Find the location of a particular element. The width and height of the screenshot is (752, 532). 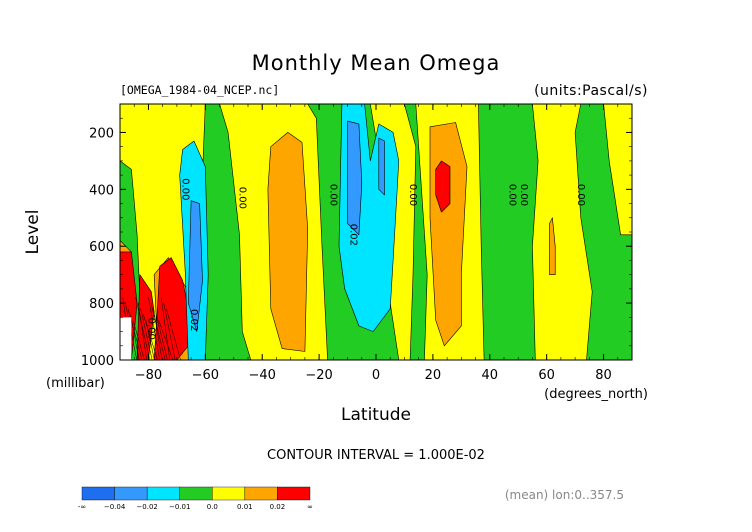

x-tick-label: 0 is located at coordinates (376, 375).